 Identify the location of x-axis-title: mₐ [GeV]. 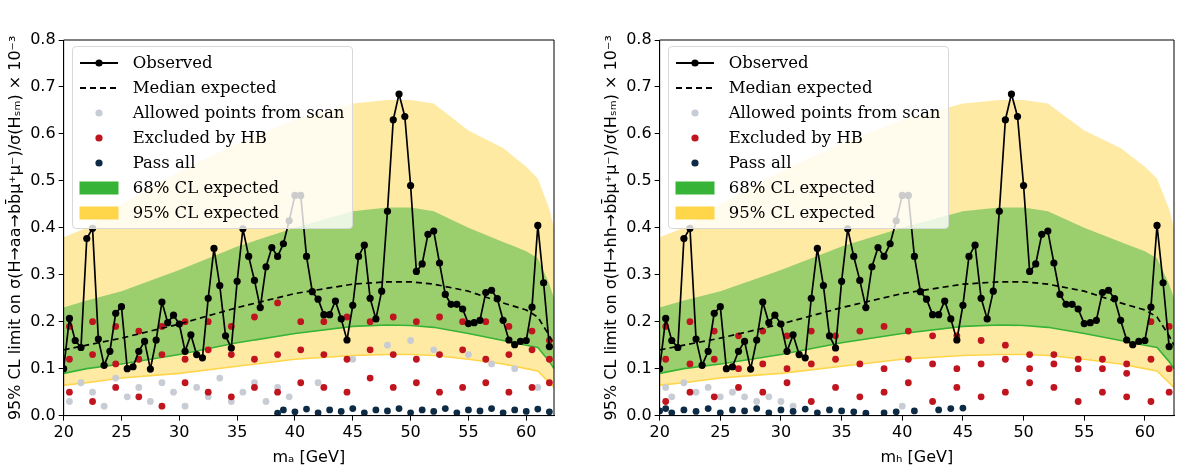
(309, 456).